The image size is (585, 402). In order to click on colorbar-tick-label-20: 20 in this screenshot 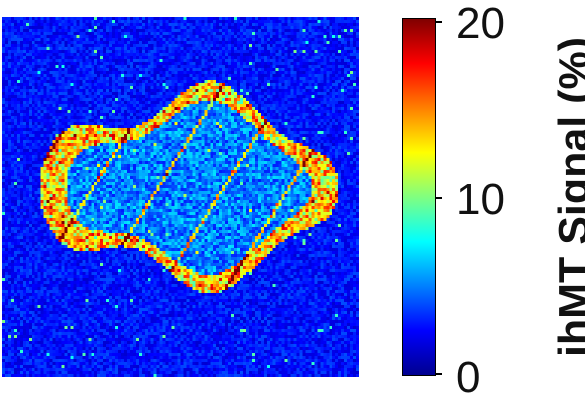, I will do `click(480, 24)`.